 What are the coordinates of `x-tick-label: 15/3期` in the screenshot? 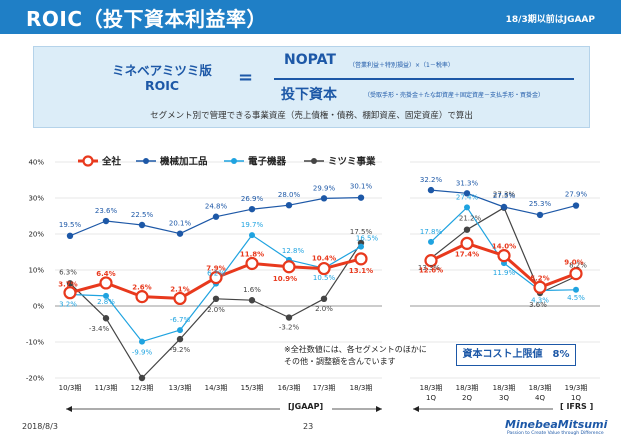 It's located at (252, 388).